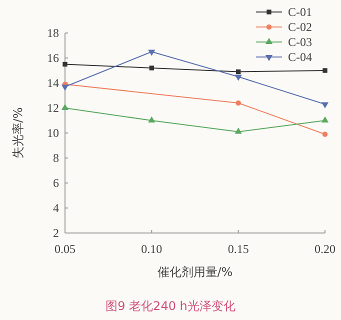 Image resolution: width=341 pixels, height=320 pixels. I want to click on legend-label: C-02, so click(300, 27).